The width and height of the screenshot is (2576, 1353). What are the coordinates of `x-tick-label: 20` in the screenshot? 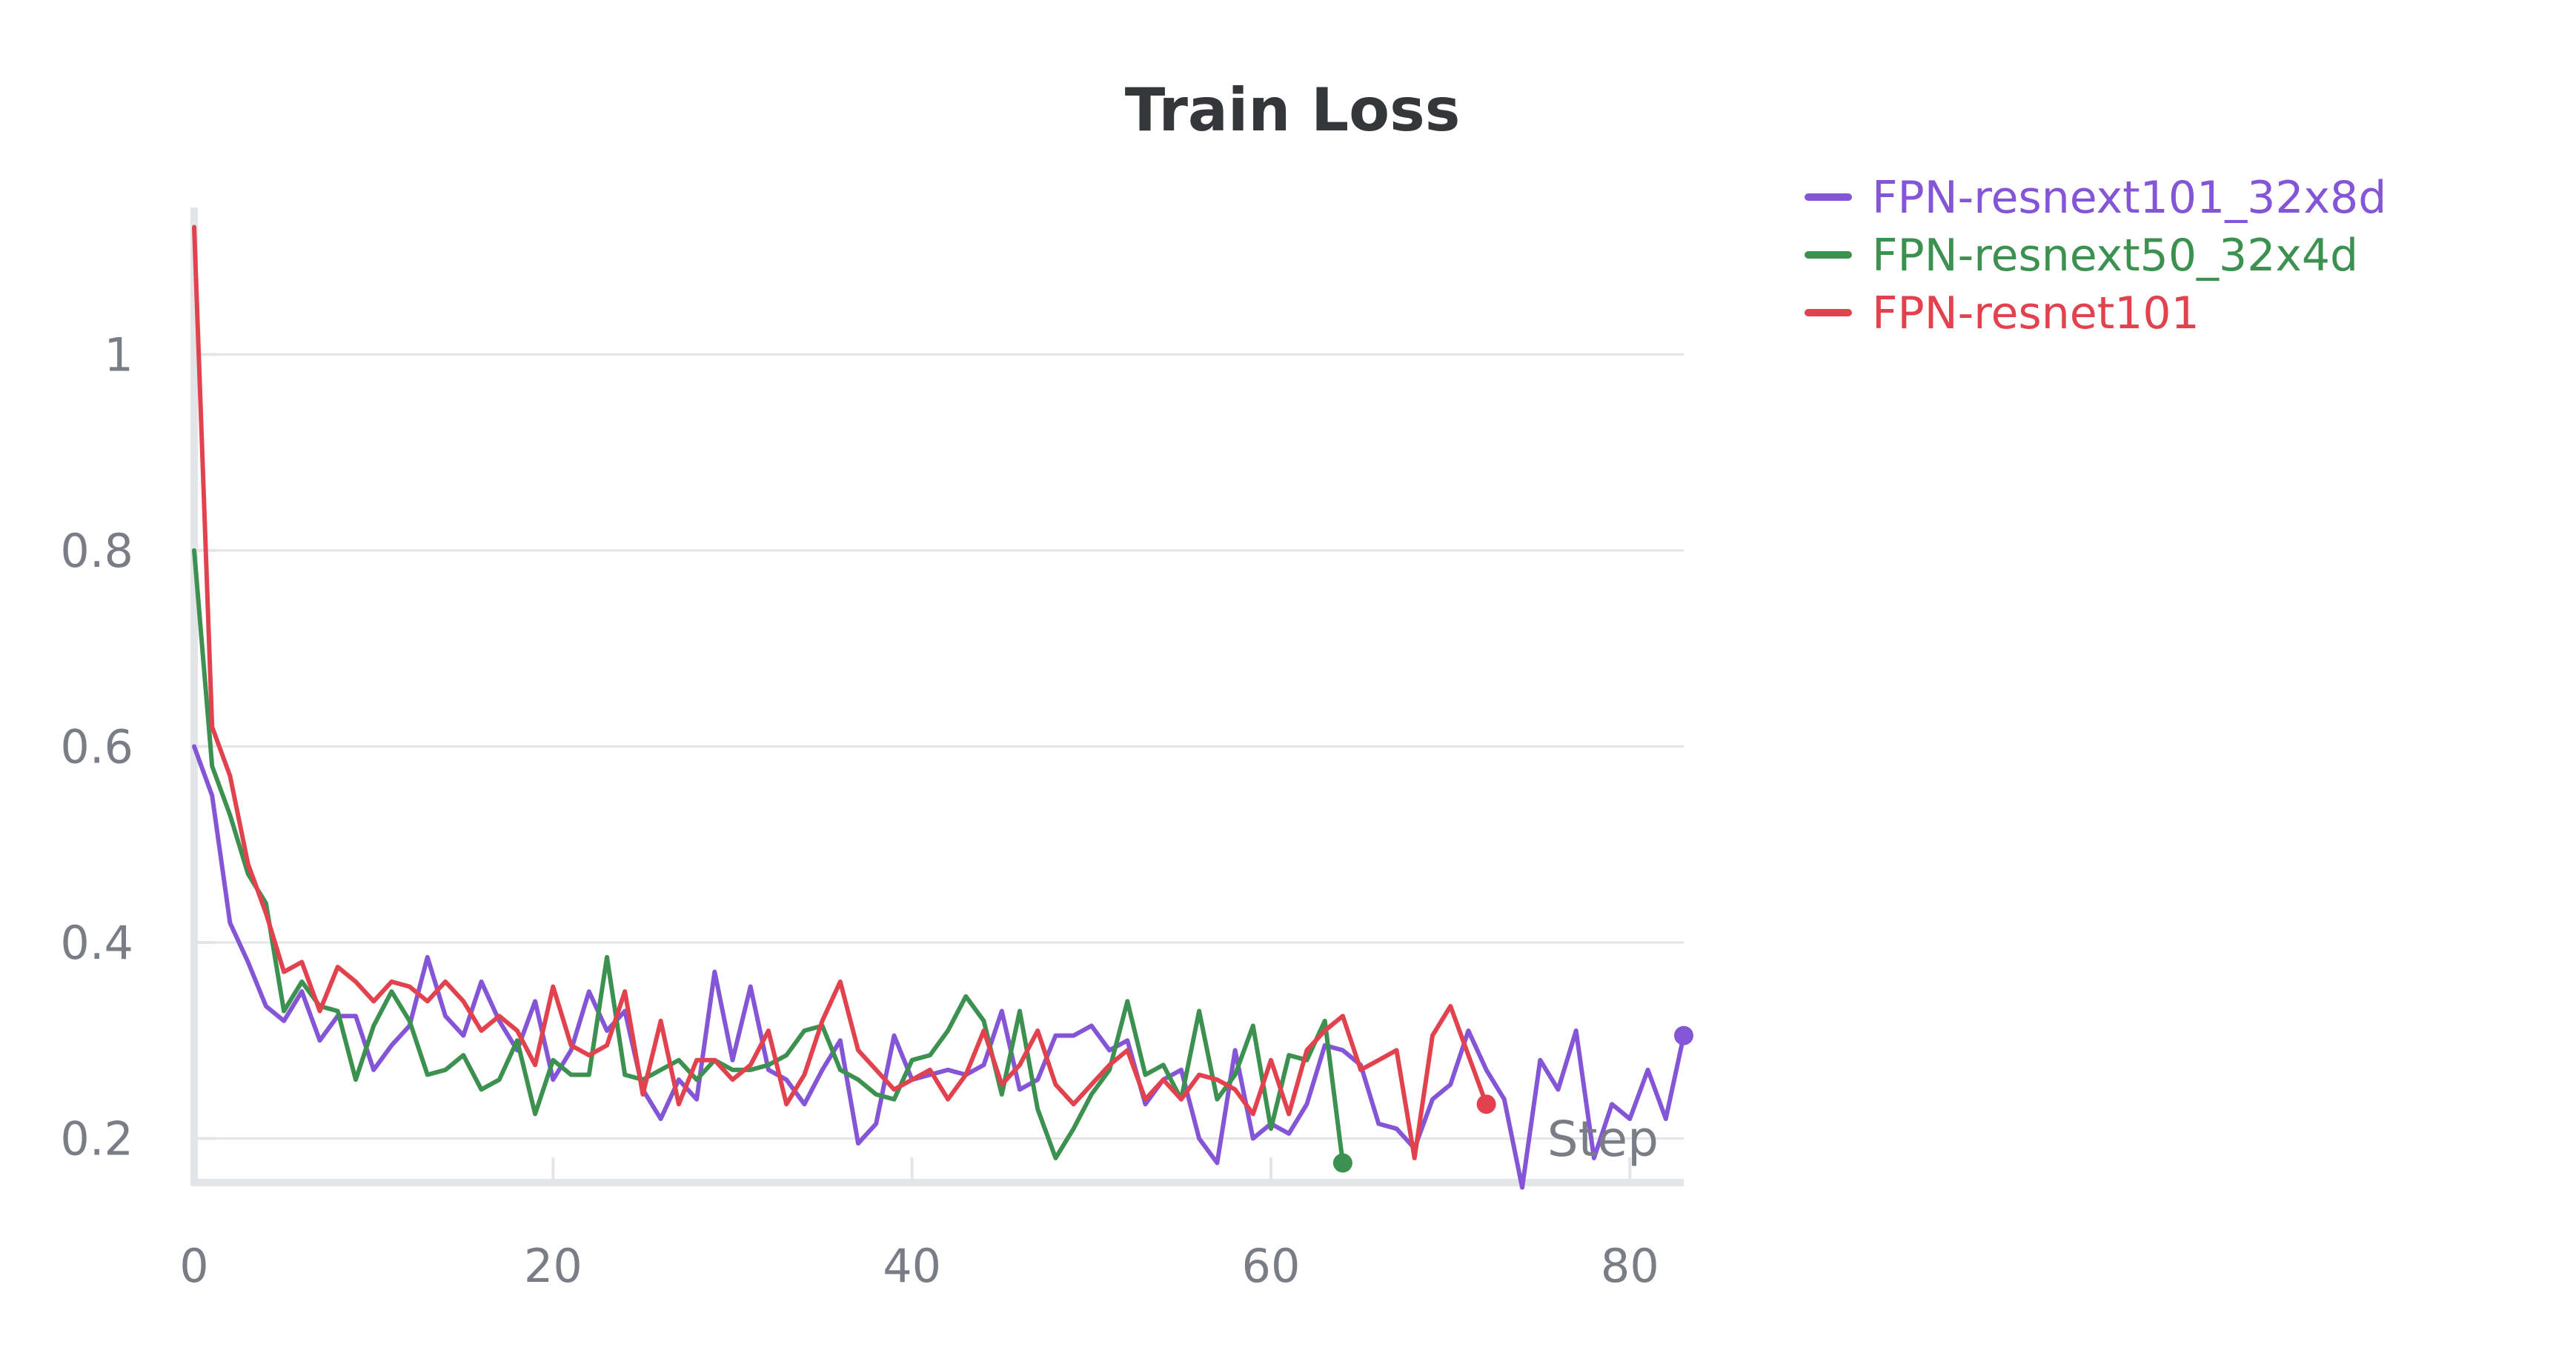 It's located at (553, 1266).